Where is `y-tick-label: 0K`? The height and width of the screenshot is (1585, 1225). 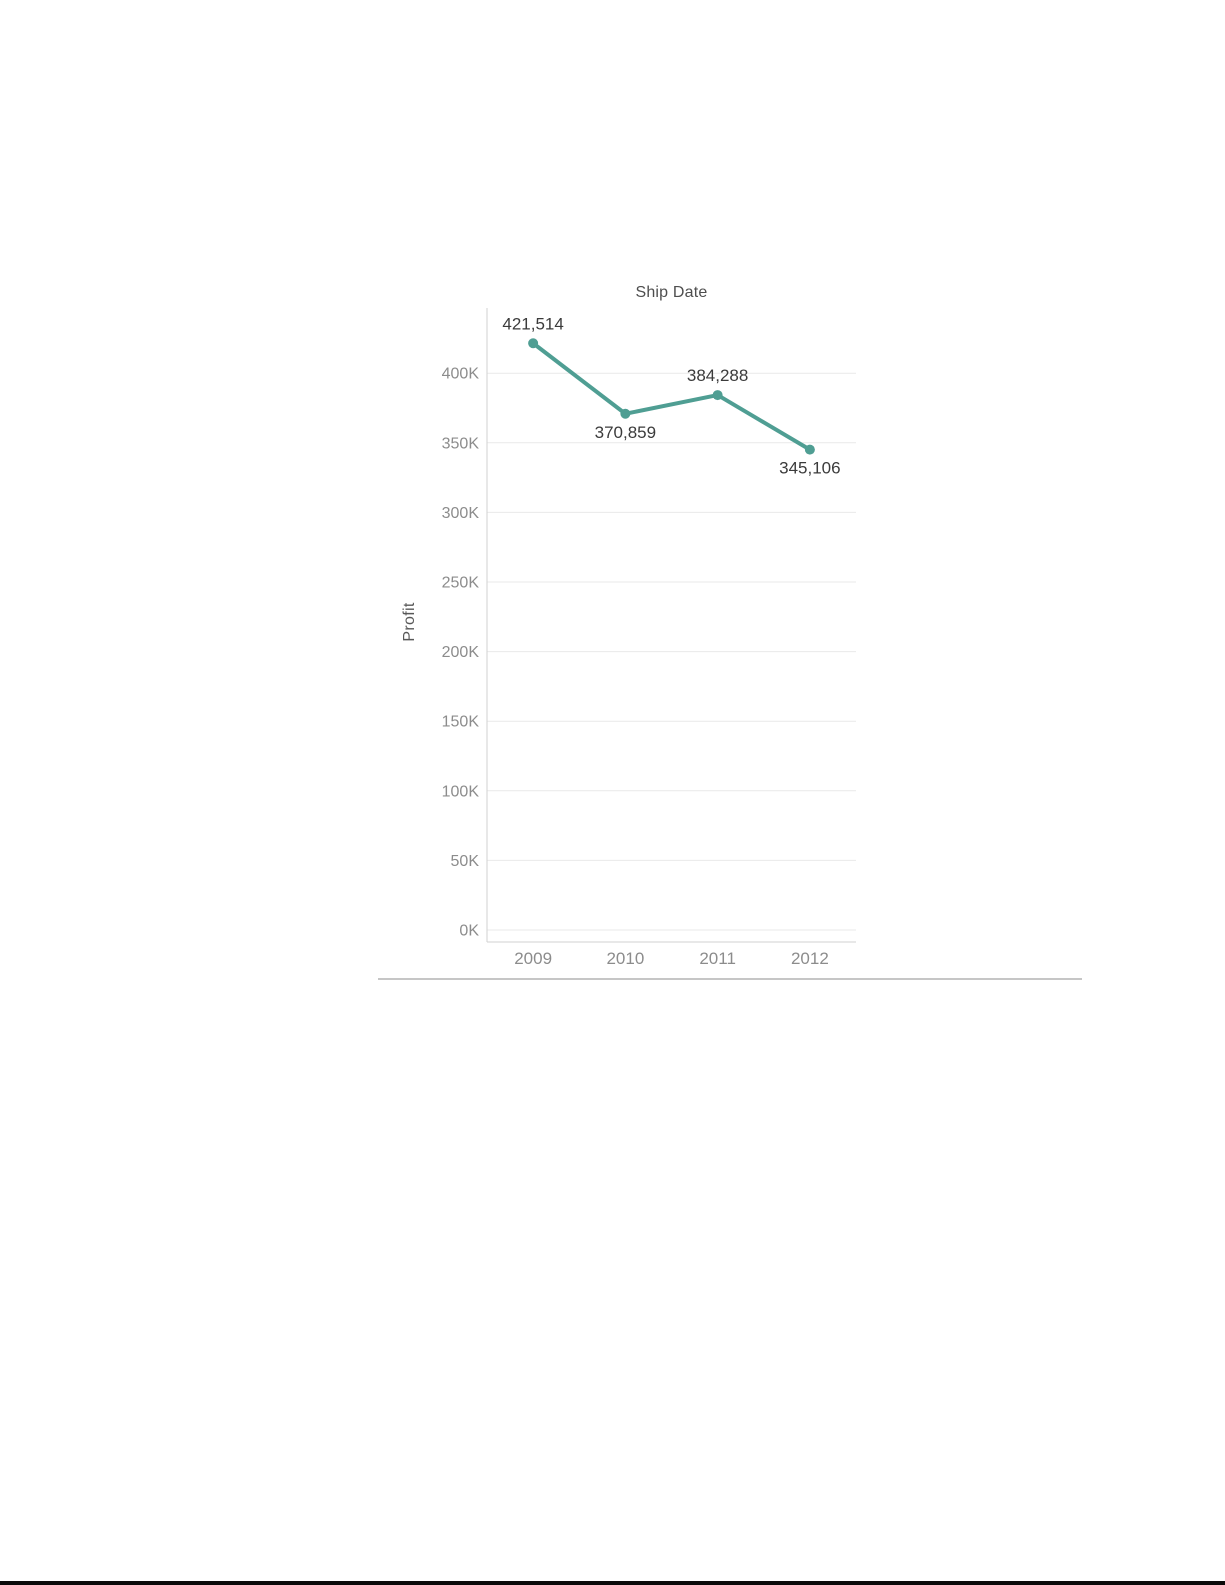
y-tick-label: 0K is located at coordinates (469, 931).